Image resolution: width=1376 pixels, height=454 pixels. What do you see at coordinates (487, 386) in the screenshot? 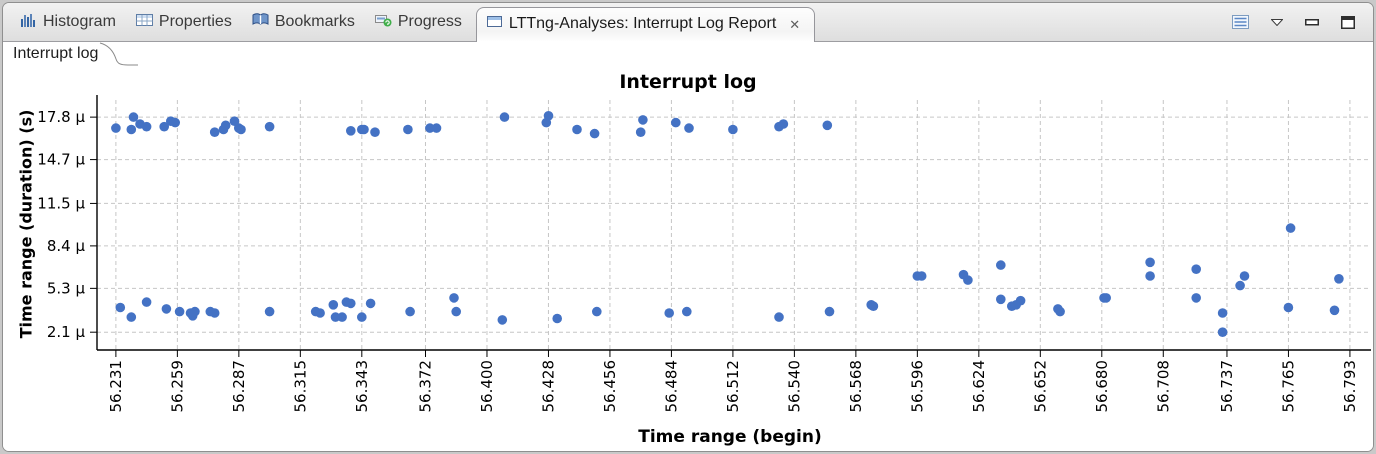
I see `x-tick-label: 56.400` at bounding box center [487, 386].